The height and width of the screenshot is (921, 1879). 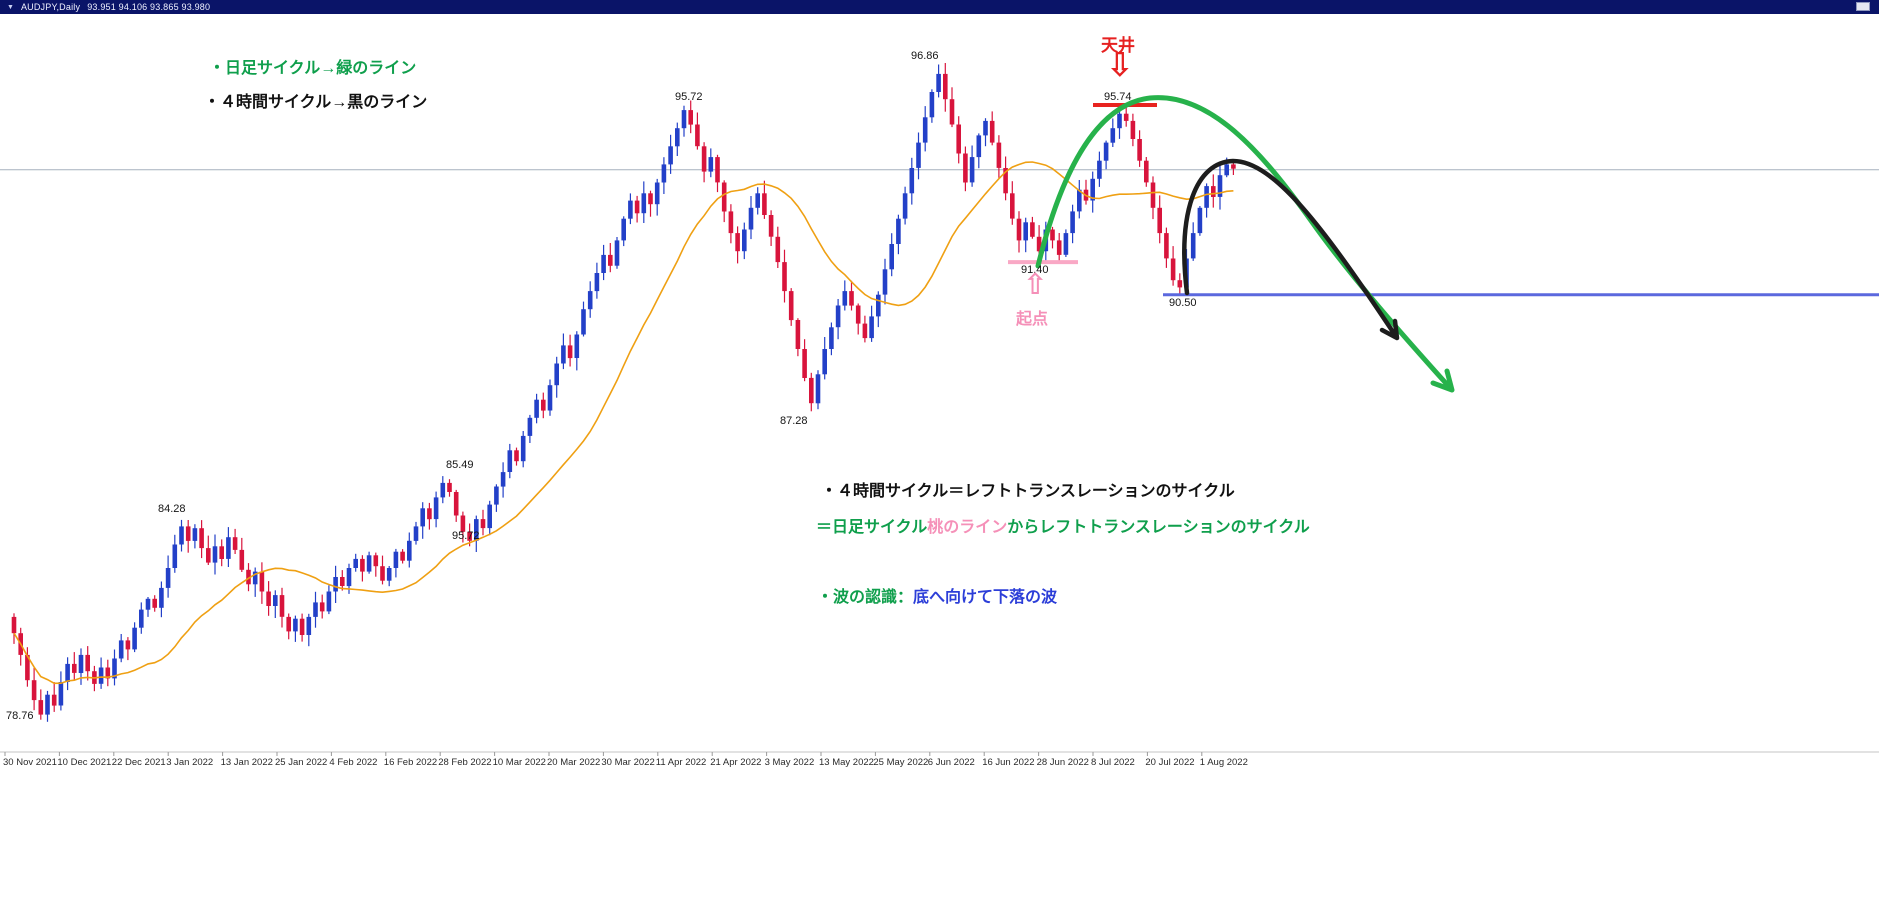 What do you see at coordinates (460, 465) in the screenshot?
I see `price-label: 85.49` at bounding box center [460, 465].